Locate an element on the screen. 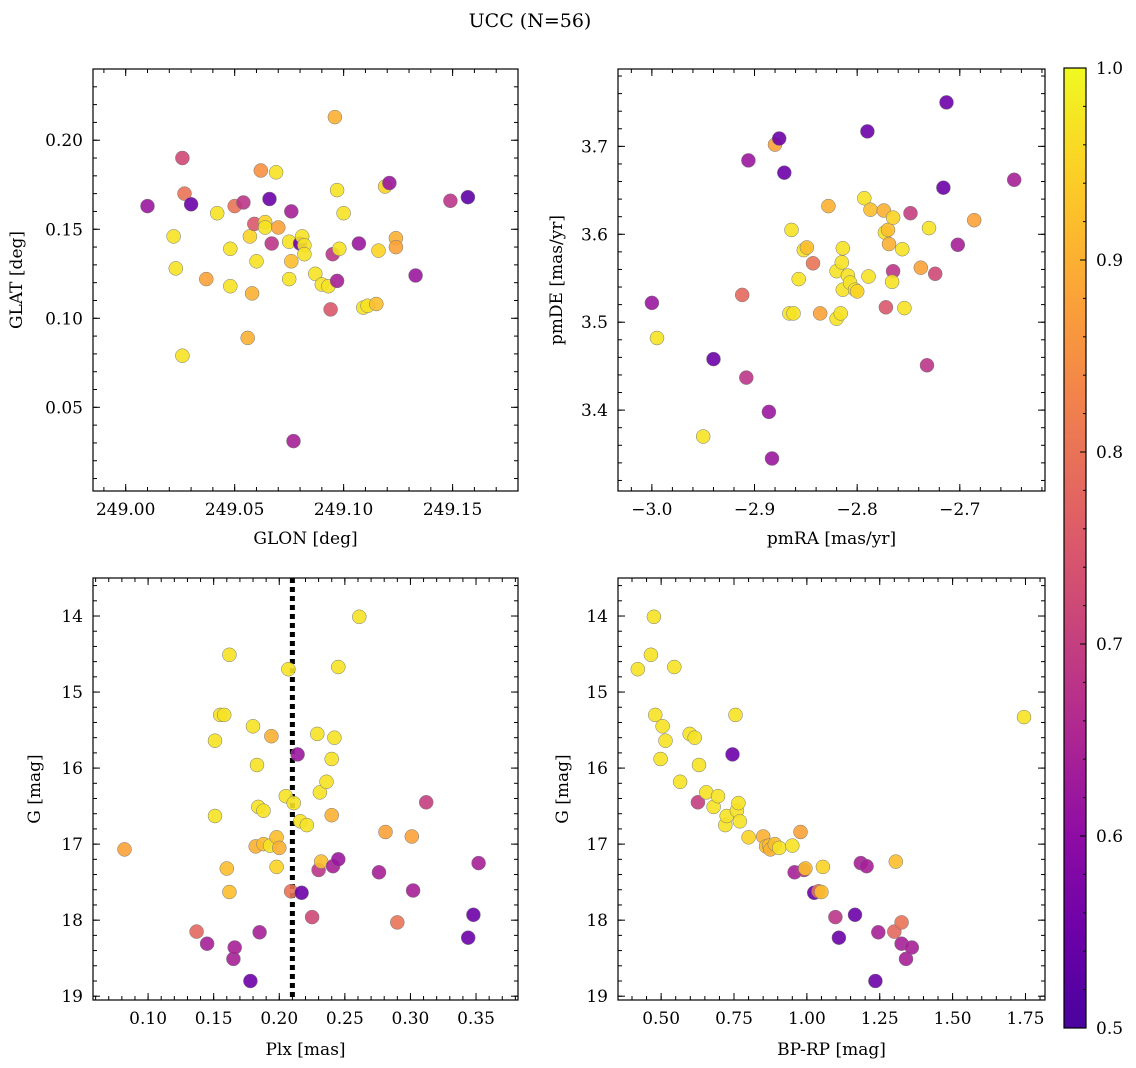 Image resolution: width=1136 pixels, height=1068 pixels. x-tick-label: 0.35 is located at coordinates (476, 1019).